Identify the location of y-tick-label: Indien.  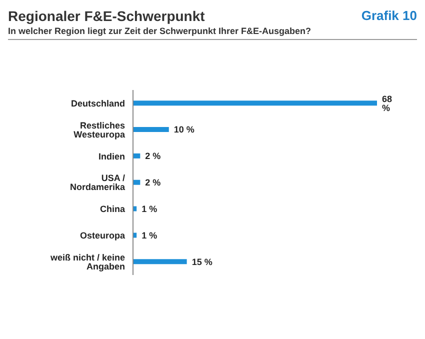
(111, 156).